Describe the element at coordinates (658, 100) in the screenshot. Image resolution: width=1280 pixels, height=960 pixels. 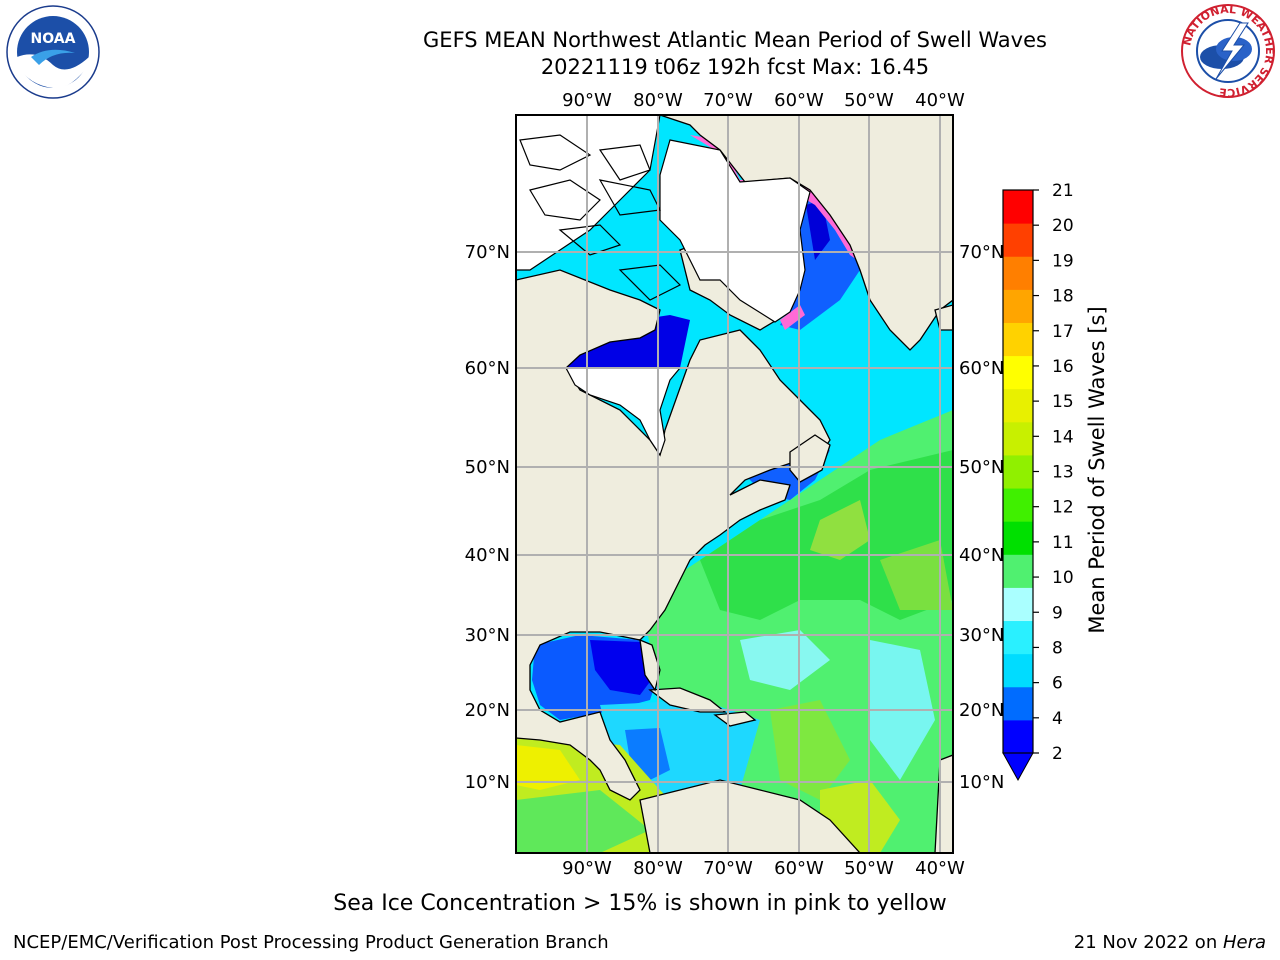
I see `lon-label-top: 80°W` at that location.